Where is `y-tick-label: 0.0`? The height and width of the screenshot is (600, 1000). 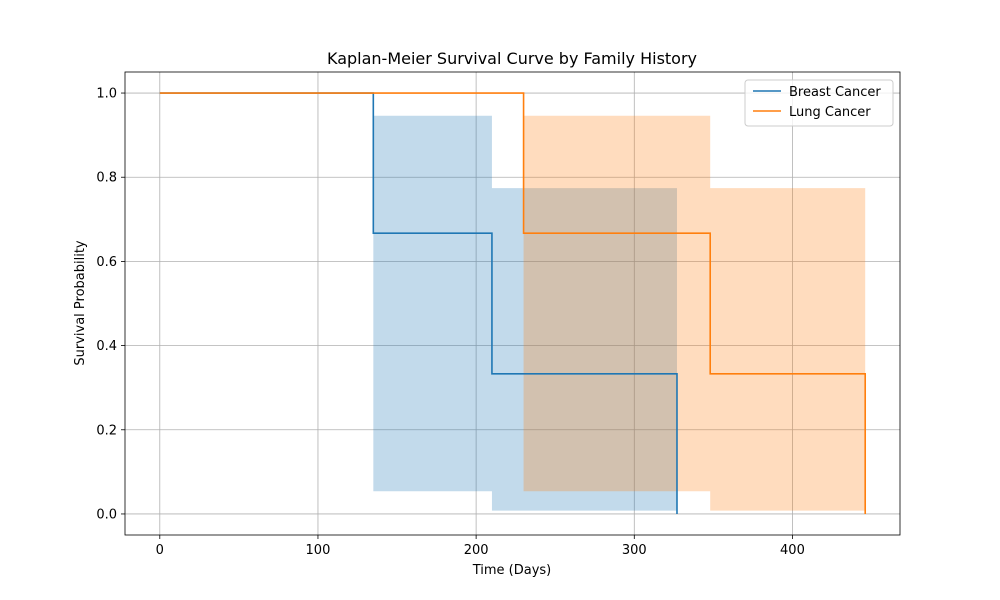 y-tick-label: 0.0 is located at coordinates (106, 514).